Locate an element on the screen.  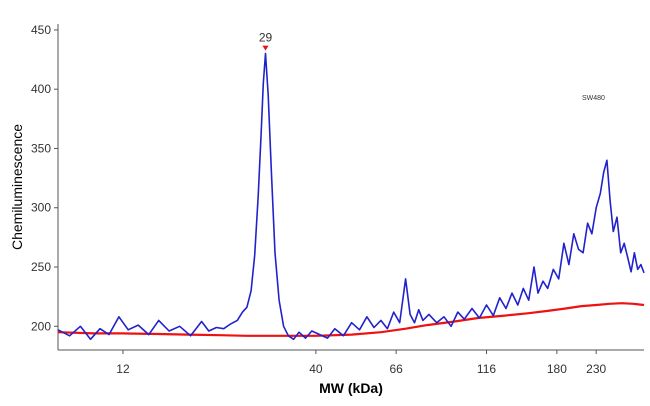
peak-marker is located at coordinates (265, 48).